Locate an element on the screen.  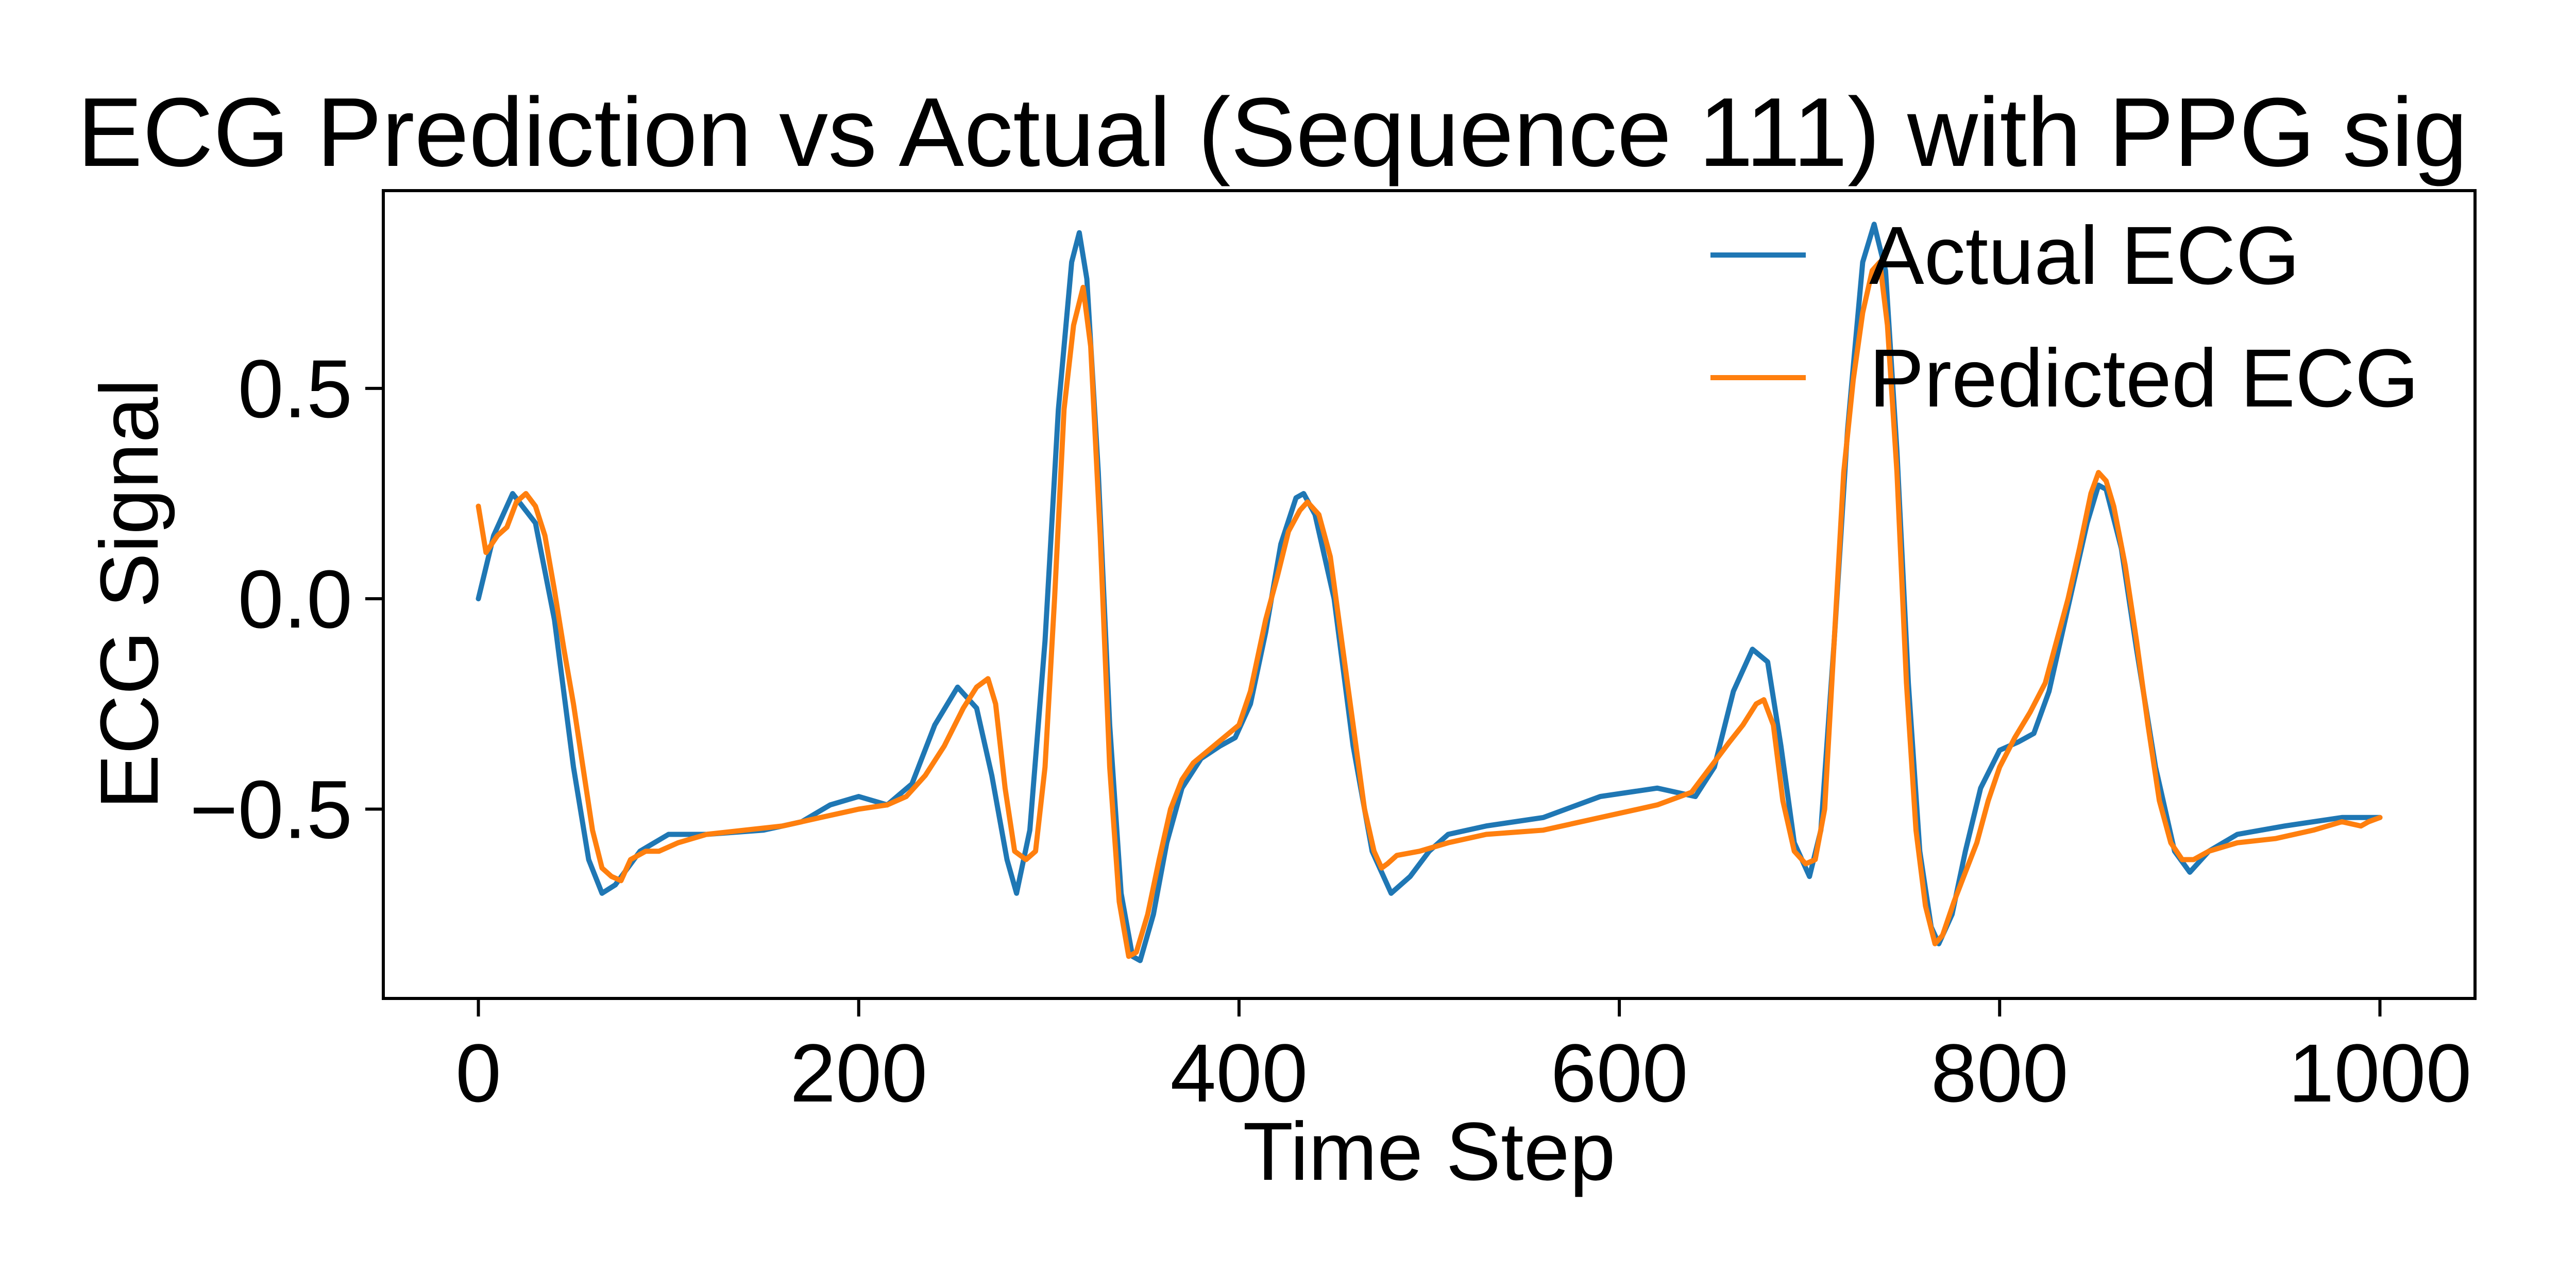
y-tick-label: 0.5 is located at coordinates (295, 389).